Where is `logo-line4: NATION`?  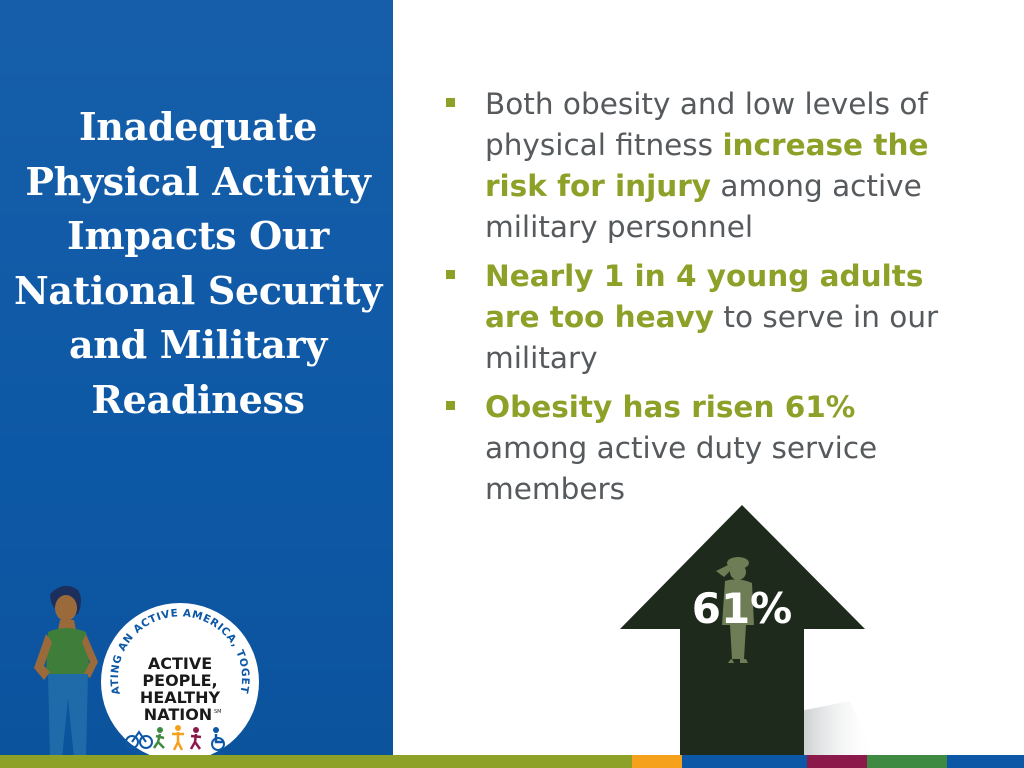 logo-line4: NATION is located at coordinates (178, 714).